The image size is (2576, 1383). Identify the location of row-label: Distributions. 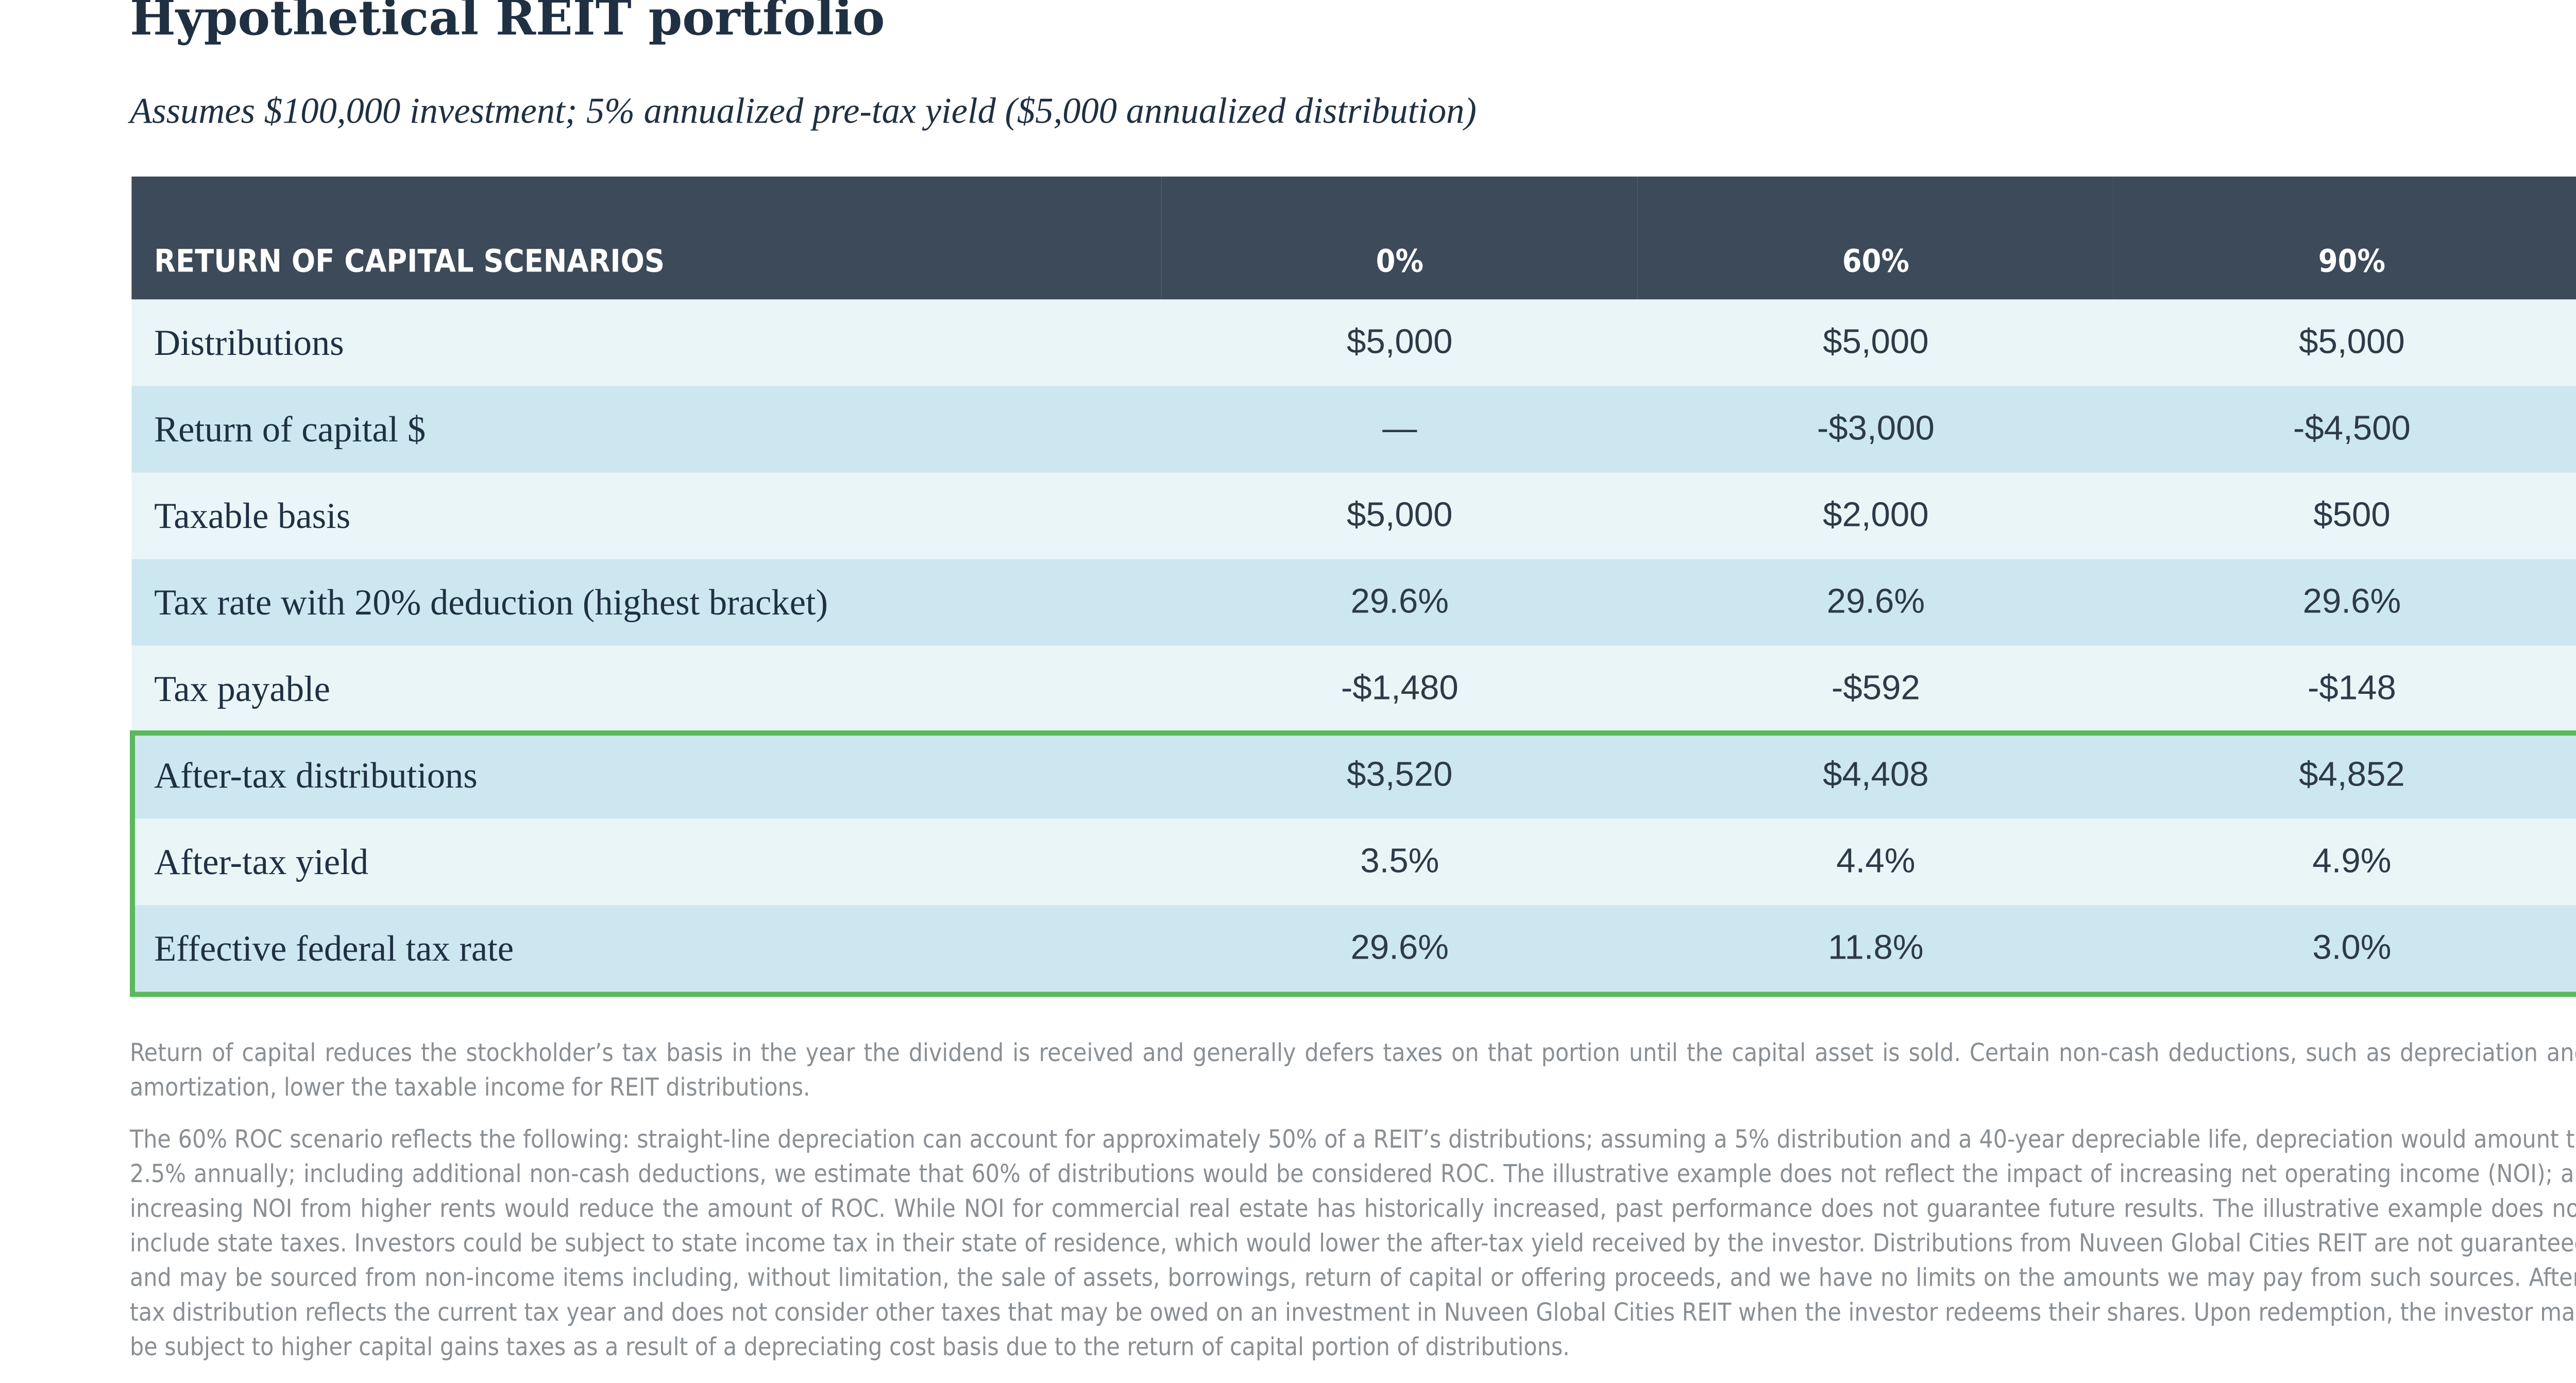
(646, 342).